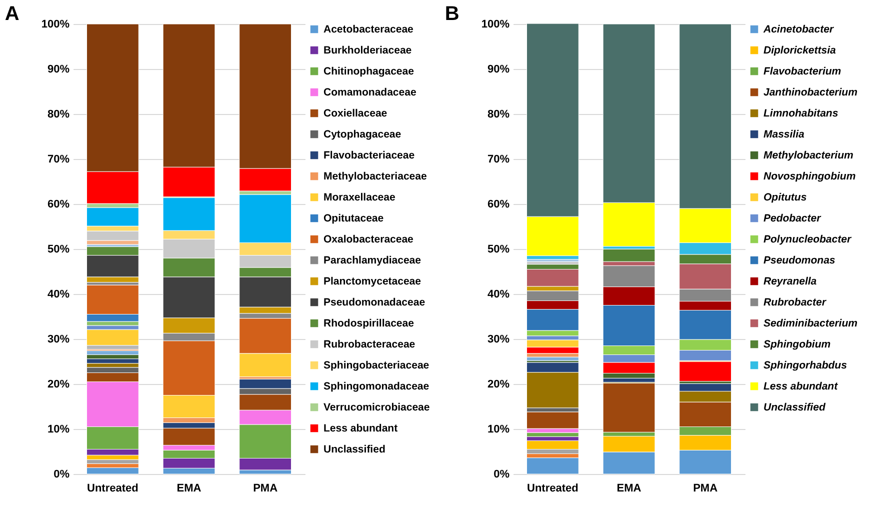  What do you see at coordinates (808, 239) in the screenshot?
I see `legend-label: Polynucleobacter` at bounding box center [808, 239].